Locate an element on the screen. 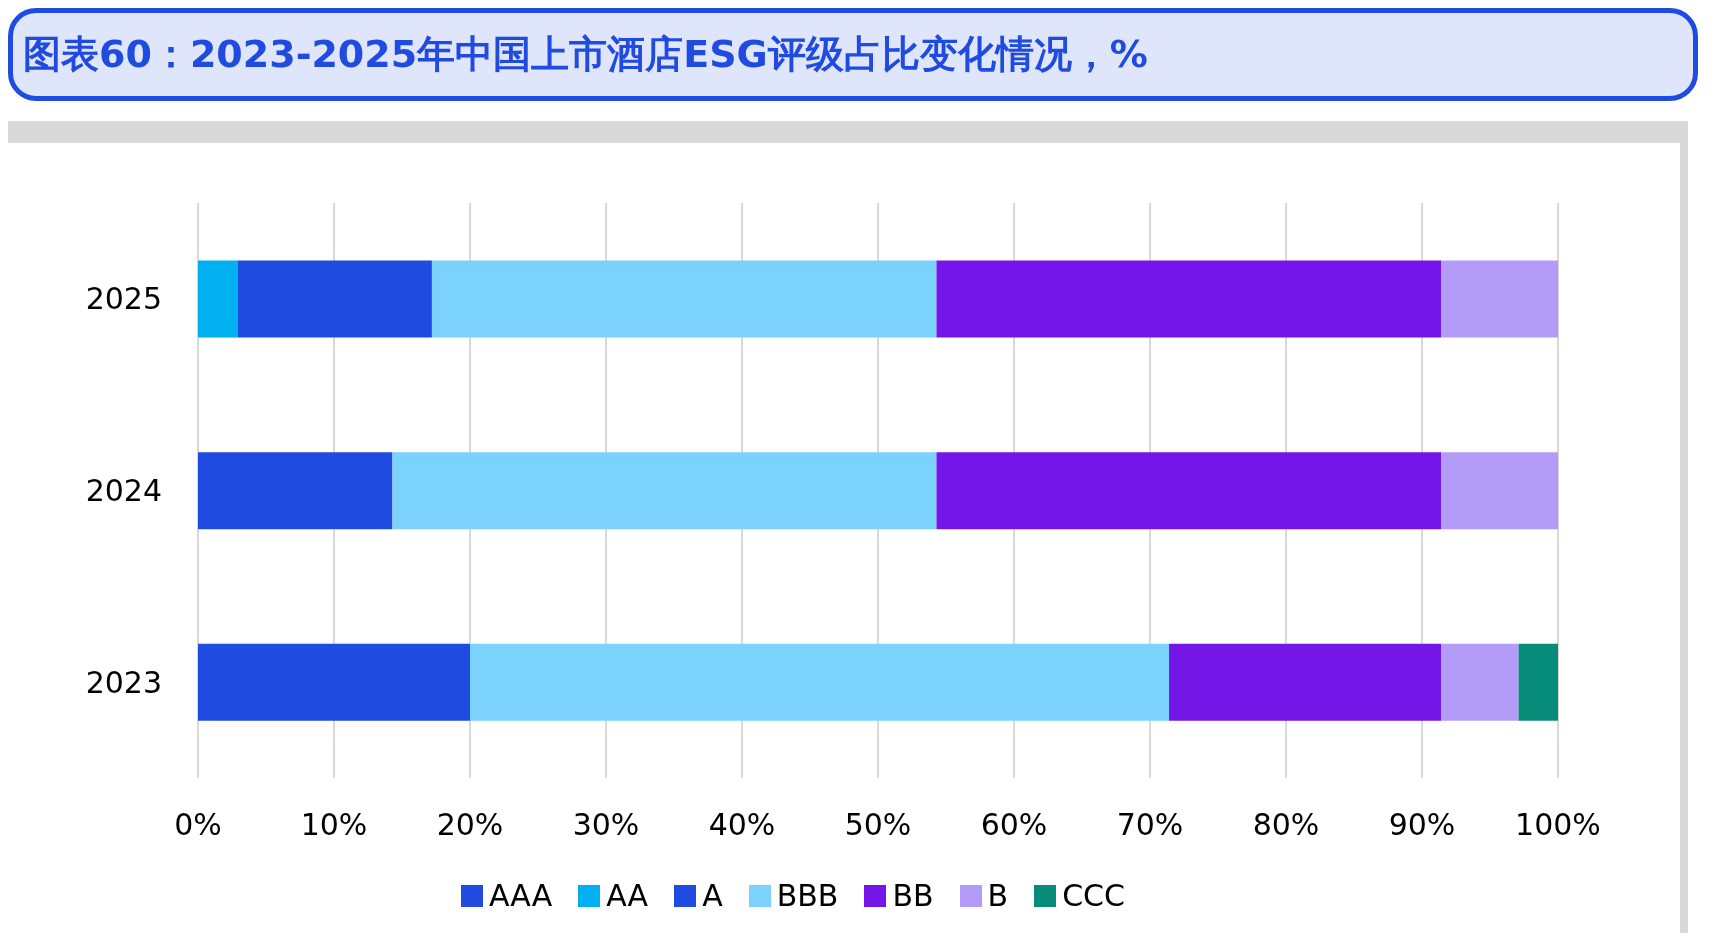  y-tick-label: 2025 is located at coordinates (123, 299).